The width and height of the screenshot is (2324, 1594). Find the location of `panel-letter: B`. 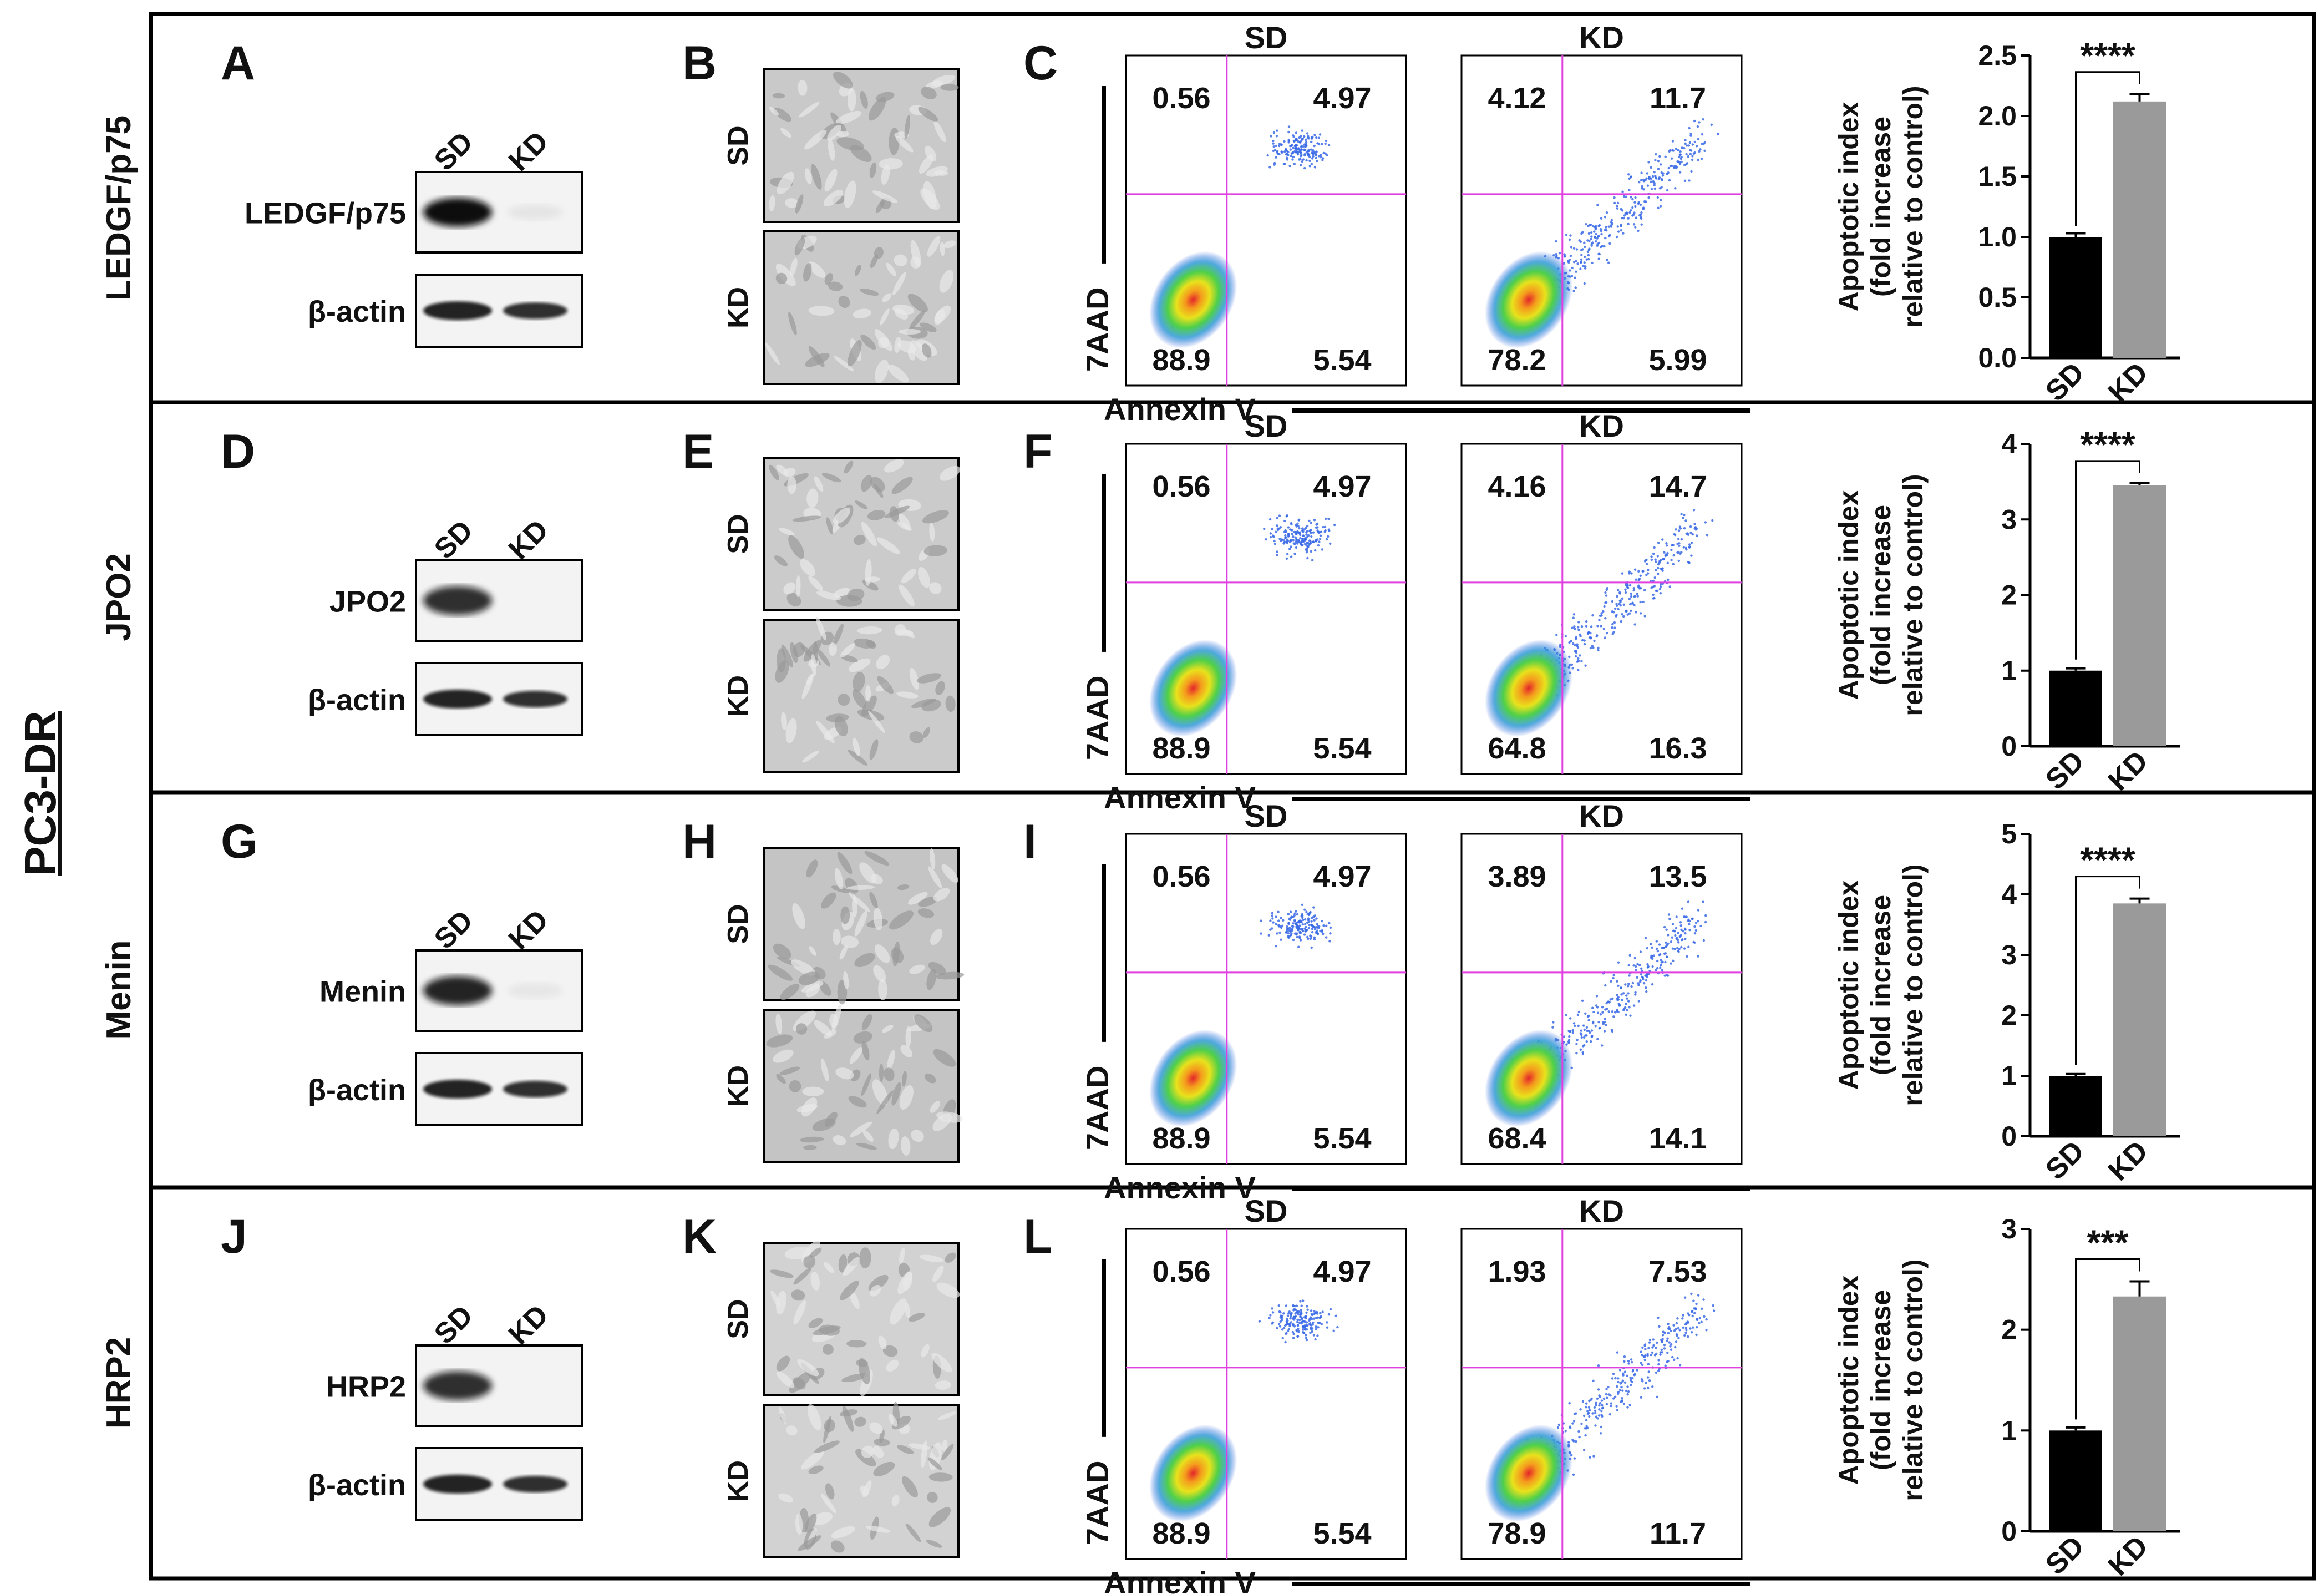

panel-letter: B is located at coordinates (699, 63).